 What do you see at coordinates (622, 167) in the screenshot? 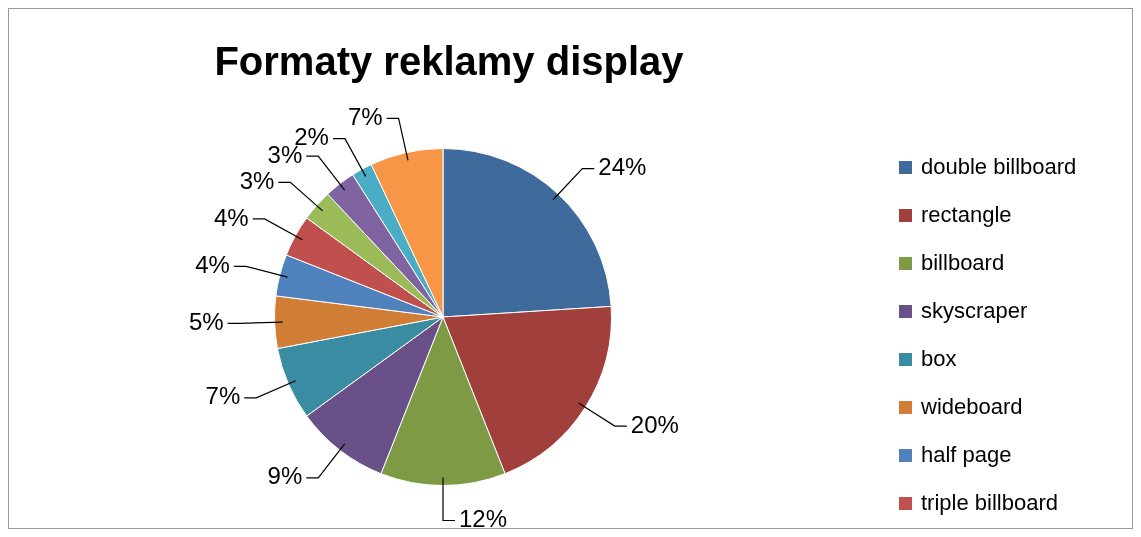
I see `data-label: 24%` at bounding box center [622, 167].